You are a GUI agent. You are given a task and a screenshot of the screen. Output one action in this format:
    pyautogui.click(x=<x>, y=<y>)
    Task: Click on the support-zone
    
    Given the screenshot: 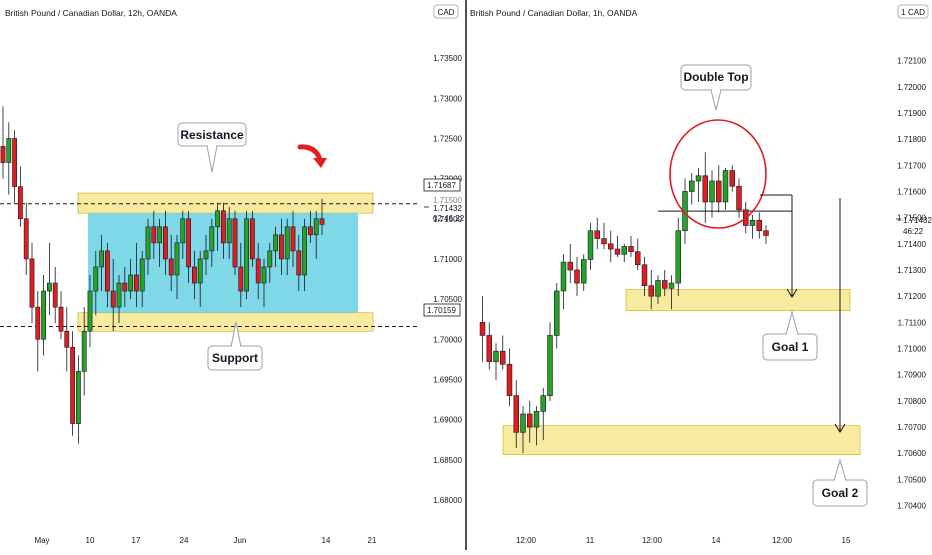 What is the action you would take?
    pyautogui.click(x=225, y=322)
    